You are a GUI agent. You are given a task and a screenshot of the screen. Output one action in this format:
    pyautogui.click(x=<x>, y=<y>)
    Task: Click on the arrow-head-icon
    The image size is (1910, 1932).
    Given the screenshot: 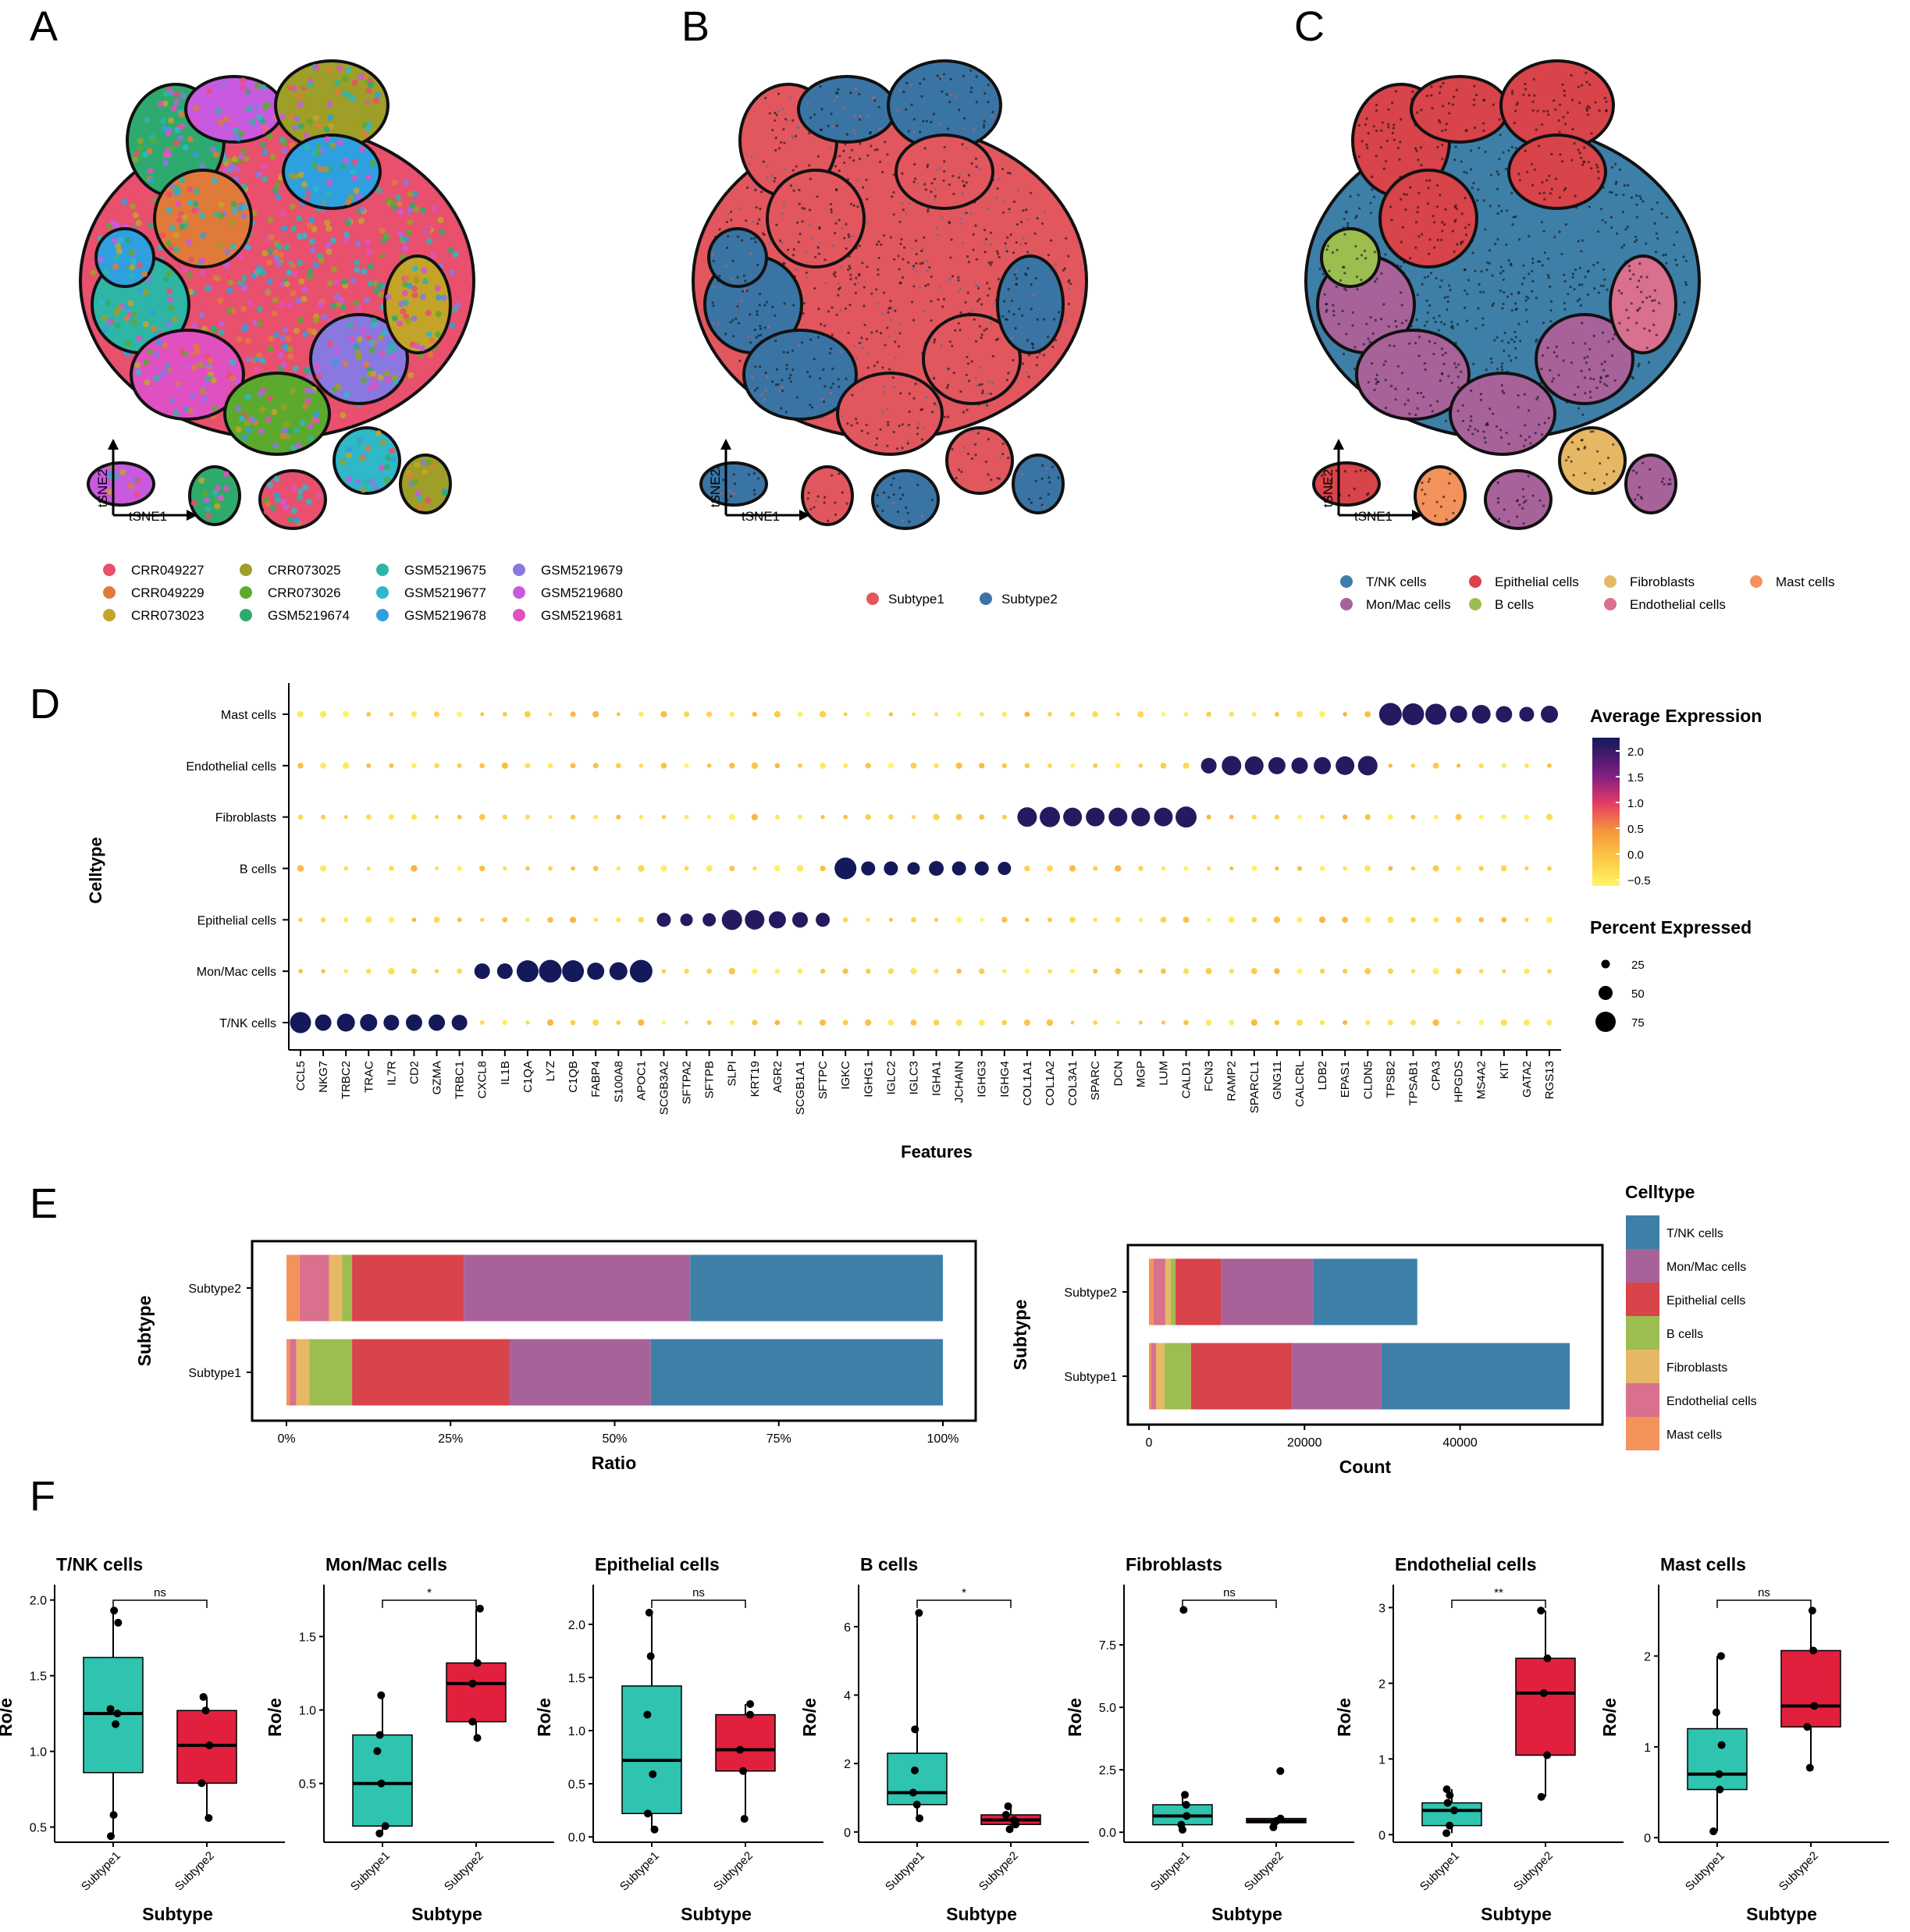 What is the action you would take?
    pyautogui.click(x=1338, y=444)
    